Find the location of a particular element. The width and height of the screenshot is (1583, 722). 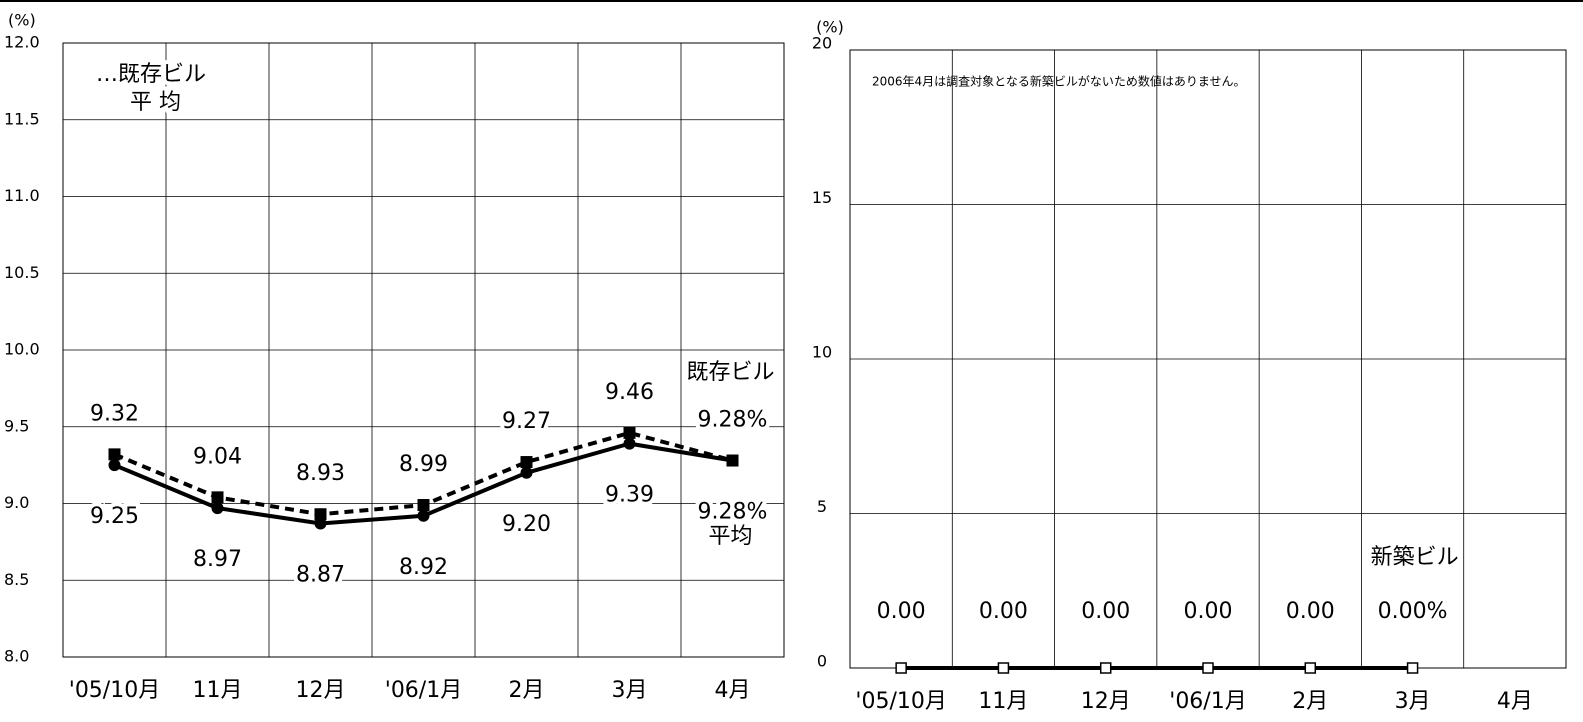

y-tick-label: 11.0 is located at coordinates (22, 195).